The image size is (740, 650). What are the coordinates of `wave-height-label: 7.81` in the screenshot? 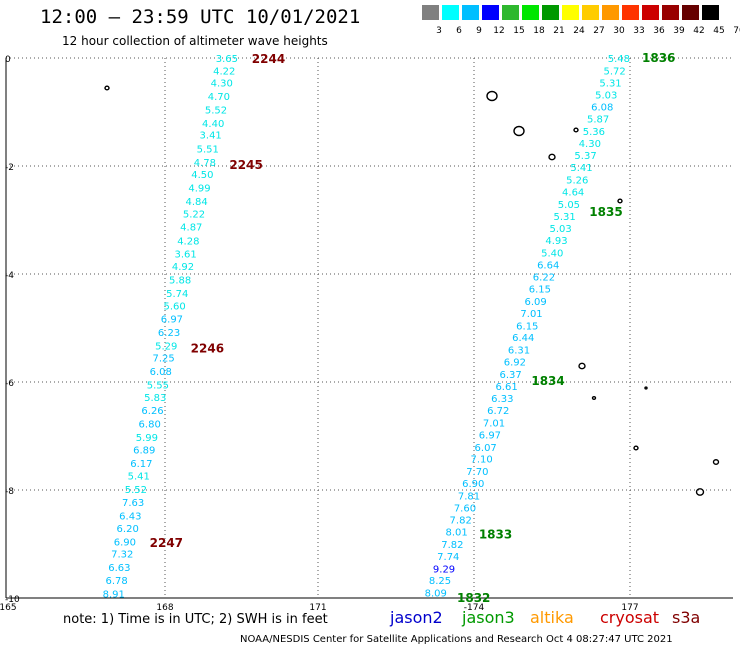 It's located at (469, 496).